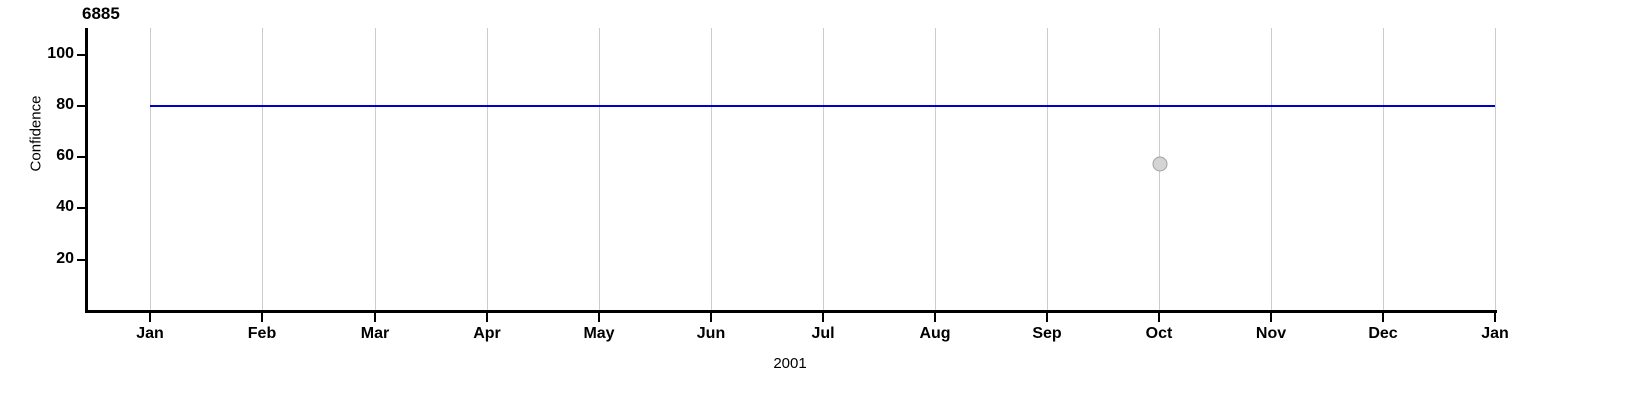 Image resolution: width=1650 pixels, height=400 pixels. Describe the element at coordinates (1047, 333) in the screenshot. I see `x-tick-label: Sep` at that location.